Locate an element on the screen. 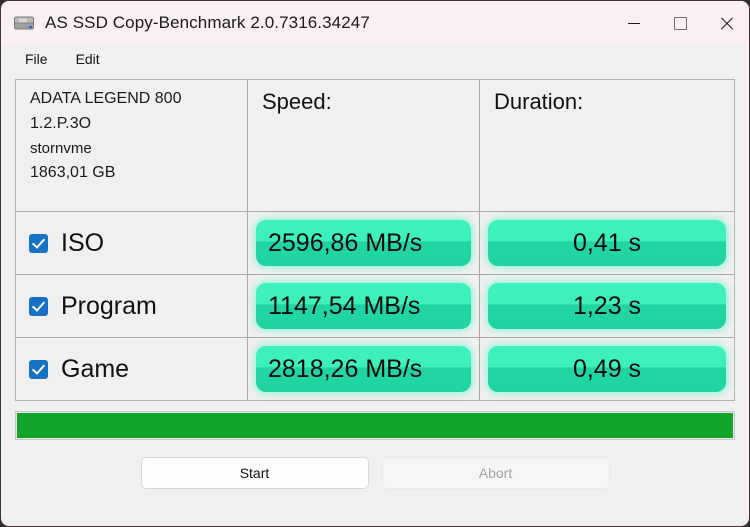 The width and height of the screenshot is (750, 527). title-bar: AS SSD Copy-Benchmark 2.0.7316.34247 is located at coordinates (375, 23).